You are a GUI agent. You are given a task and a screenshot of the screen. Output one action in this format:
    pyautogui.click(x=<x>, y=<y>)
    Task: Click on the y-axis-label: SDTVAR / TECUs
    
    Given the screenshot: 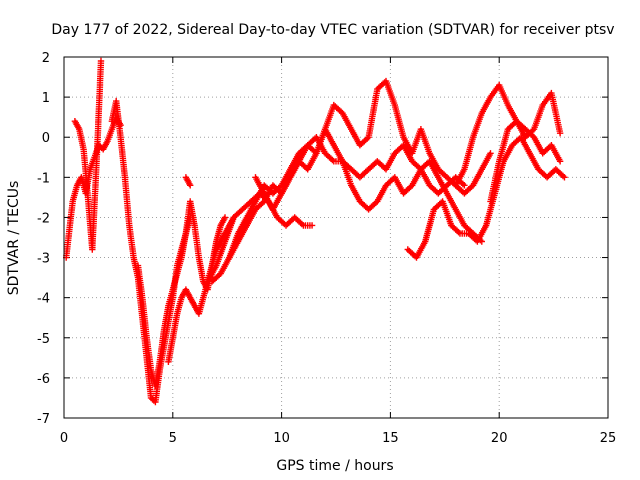 What is the action you would take?
    pyautogui.click(x=14, y=238)
    